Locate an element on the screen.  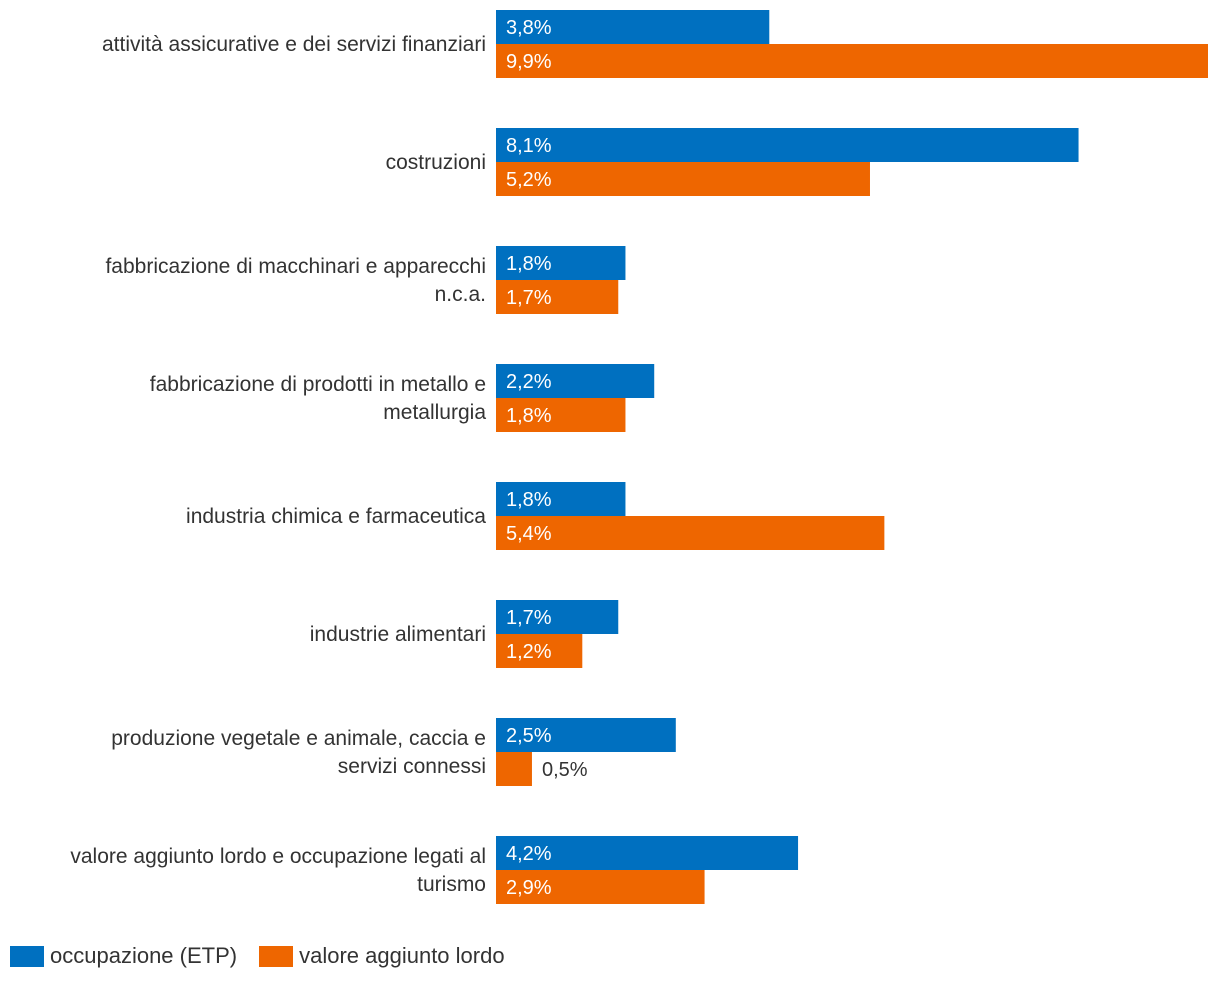
data-label: 1,2% is located at coordinates (529, 652).